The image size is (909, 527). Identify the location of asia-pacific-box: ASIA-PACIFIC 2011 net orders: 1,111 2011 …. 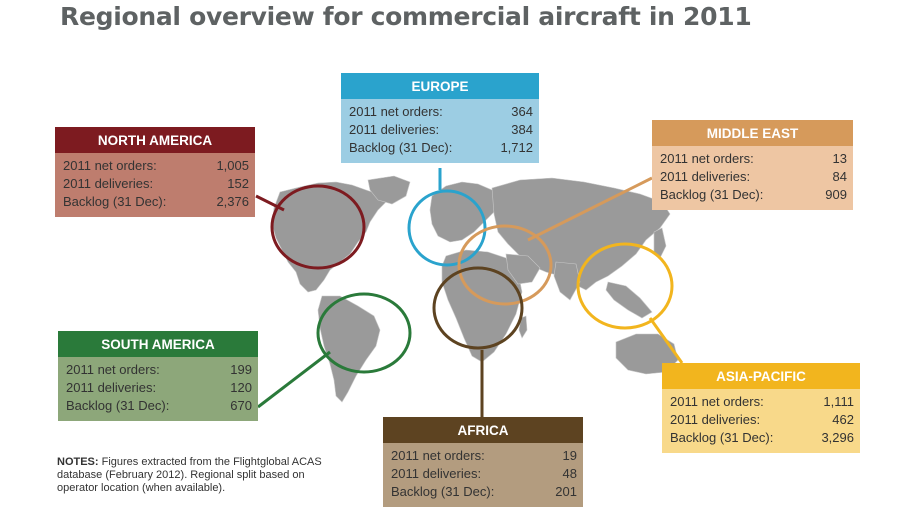
(761, 408).